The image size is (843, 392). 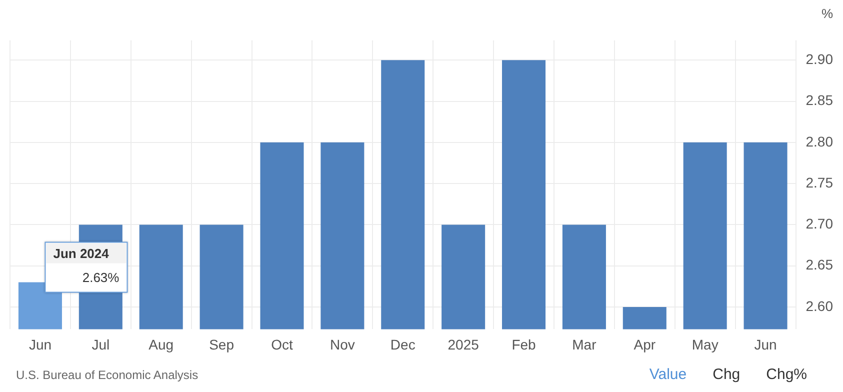 I want to click on text: U.S. Bureau of Economic Analysis, so click(x=107, y=375).